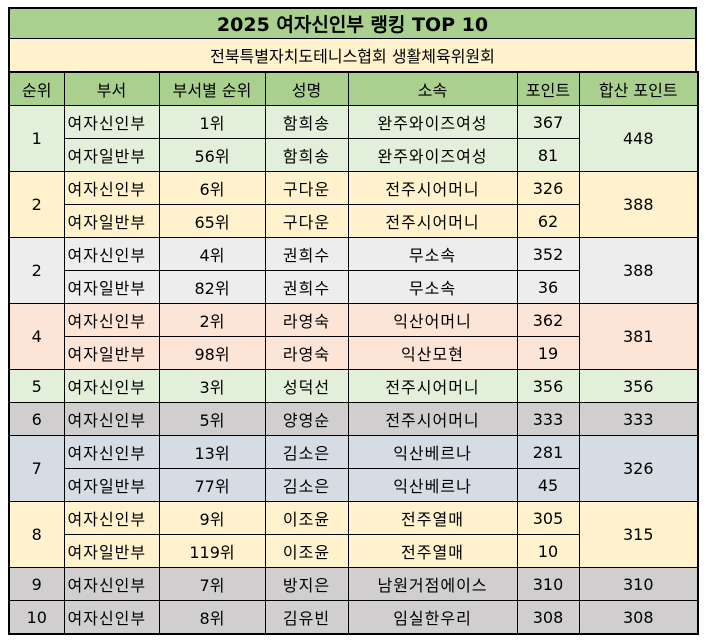 The image size is (706, 640). Describe the element at coordinates (548, 254) in the screenshot. I see `points-cell: 352` at that location.